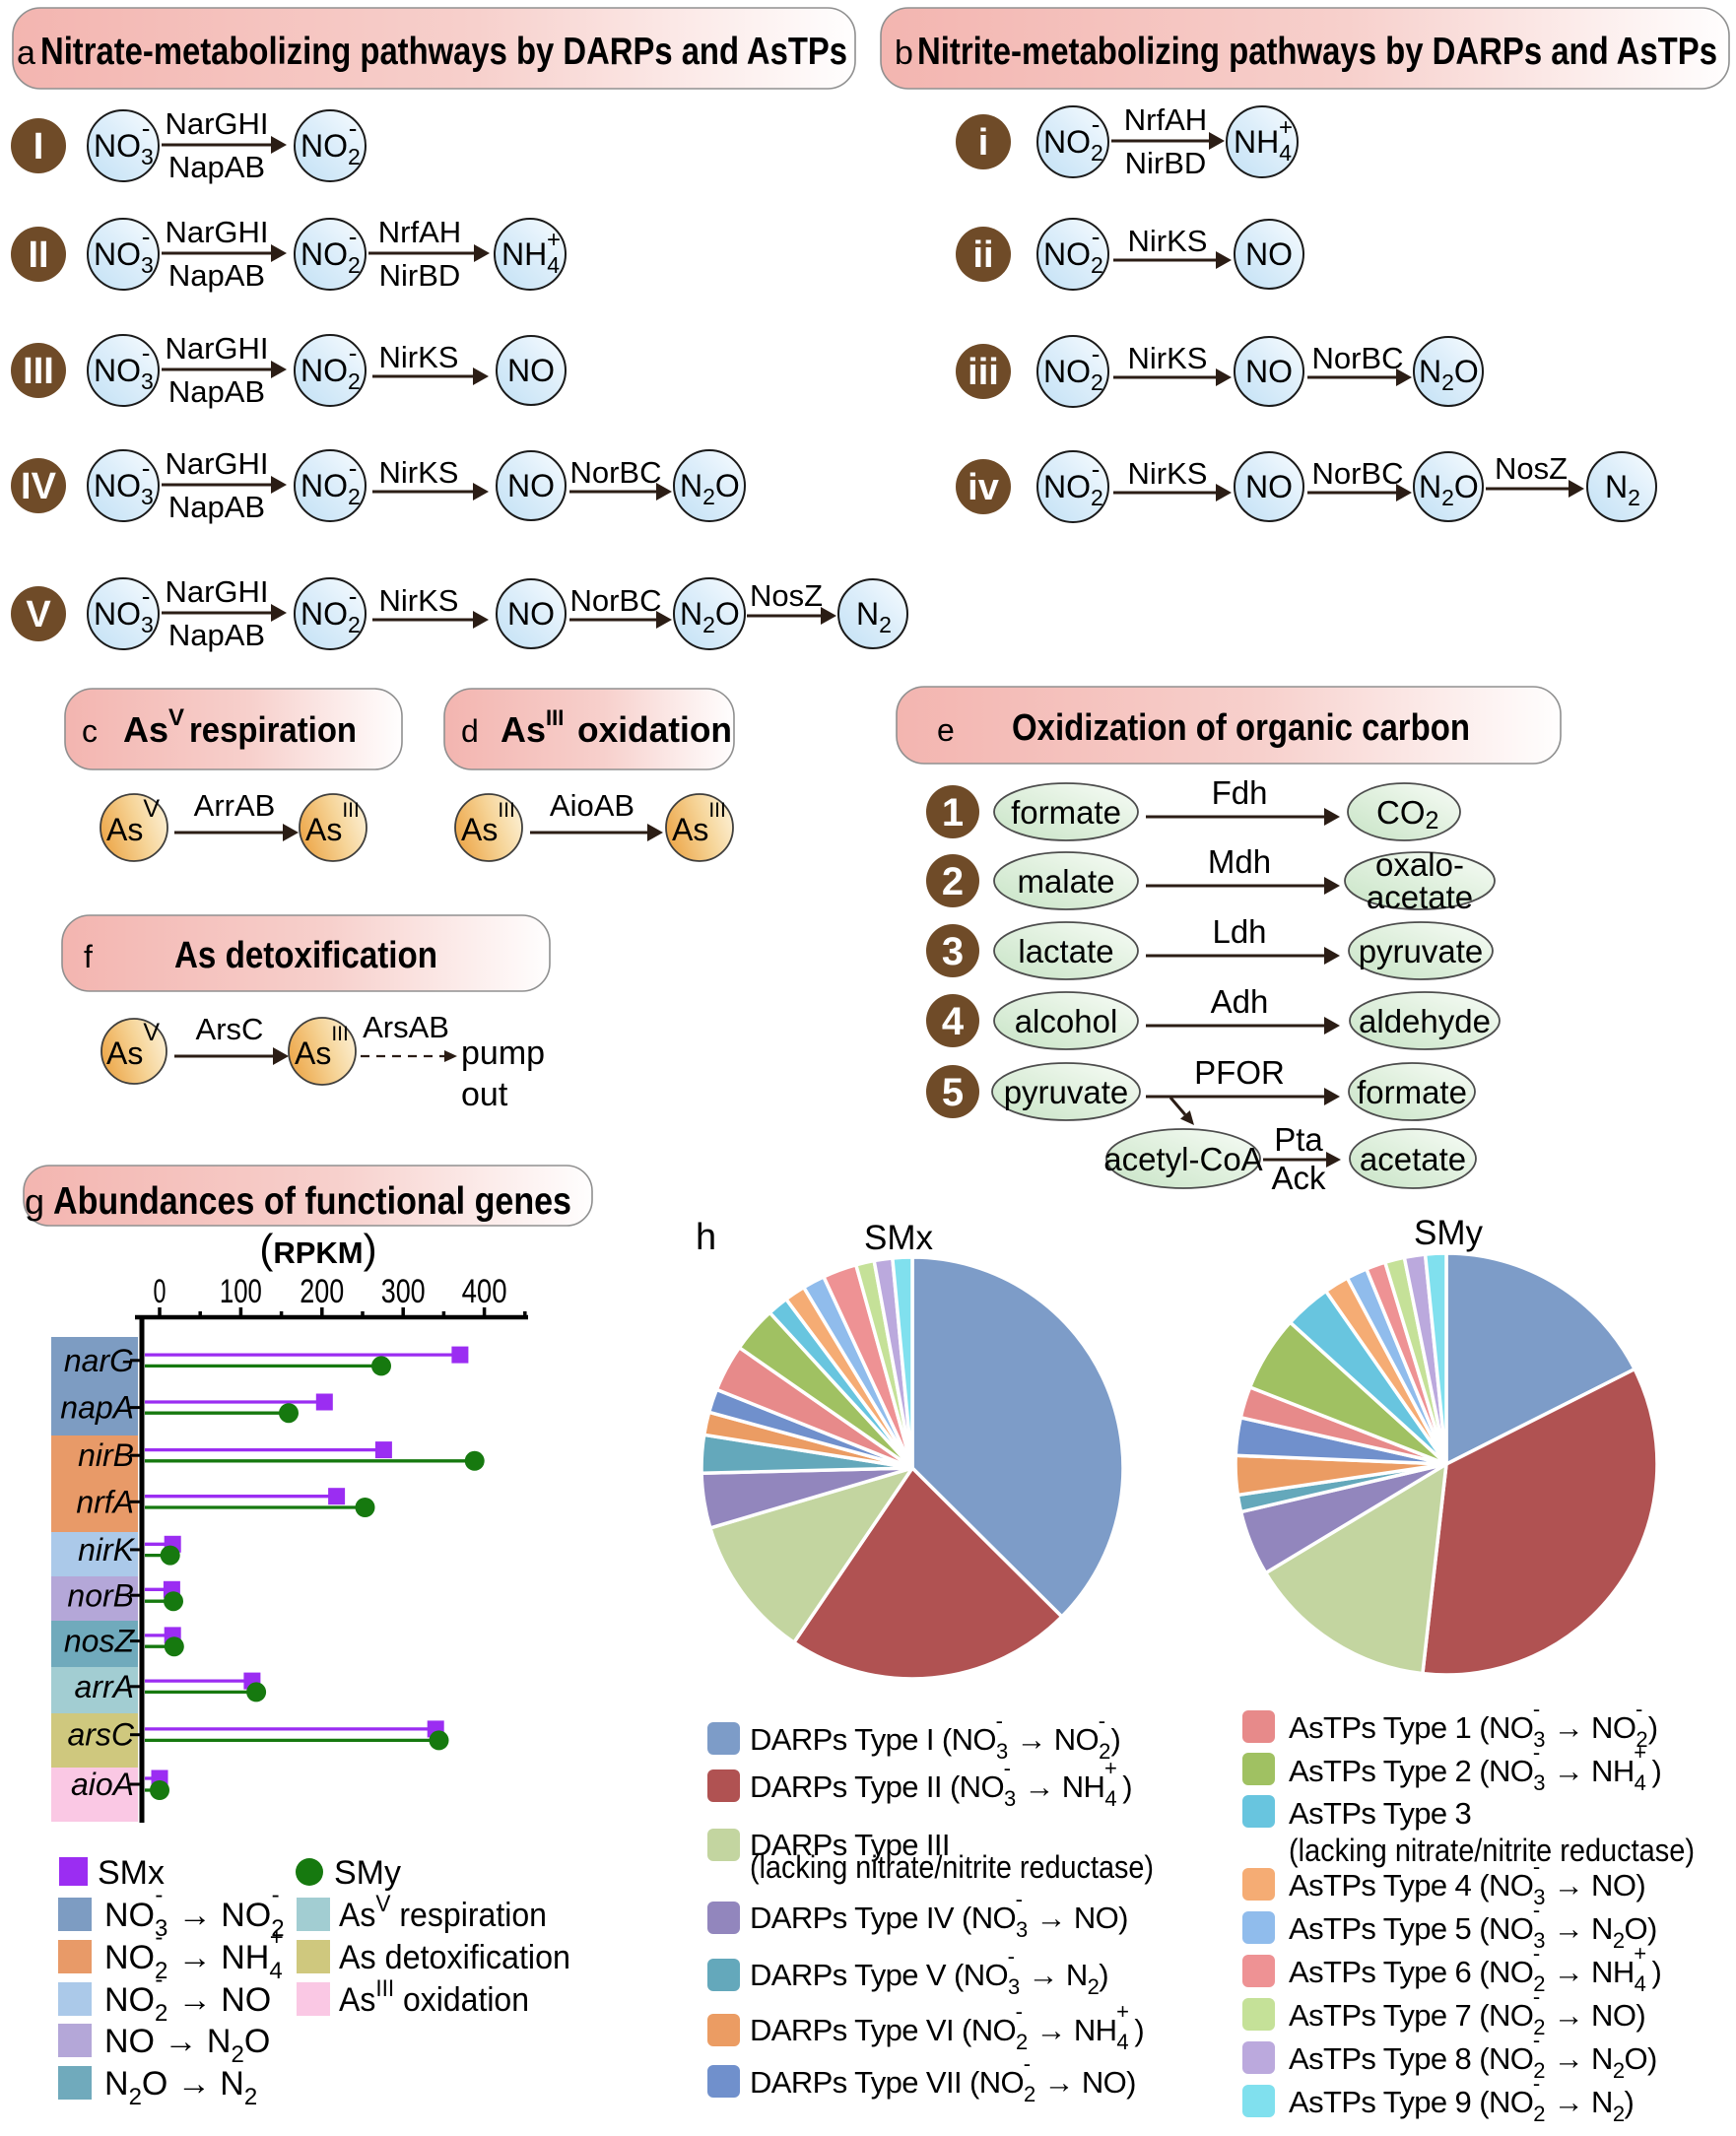  I want to click on svg-text: DARPs Type VI (NO2- → NH4+), so click(947, 2026).